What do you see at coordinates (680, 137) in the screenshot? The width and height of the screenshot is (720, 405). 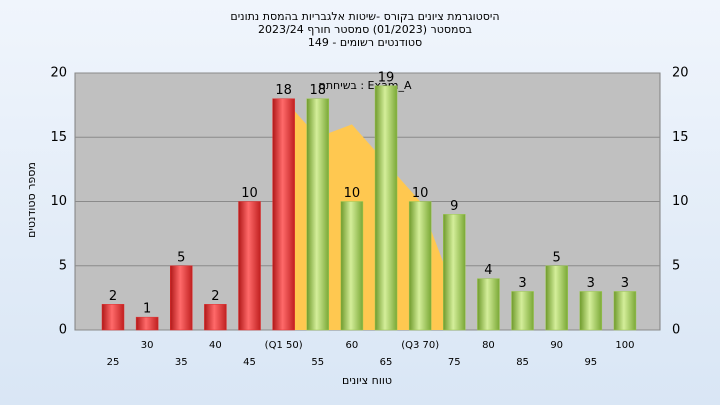 I see `y2-tick-label: 15` at bounding box center [680, 137].